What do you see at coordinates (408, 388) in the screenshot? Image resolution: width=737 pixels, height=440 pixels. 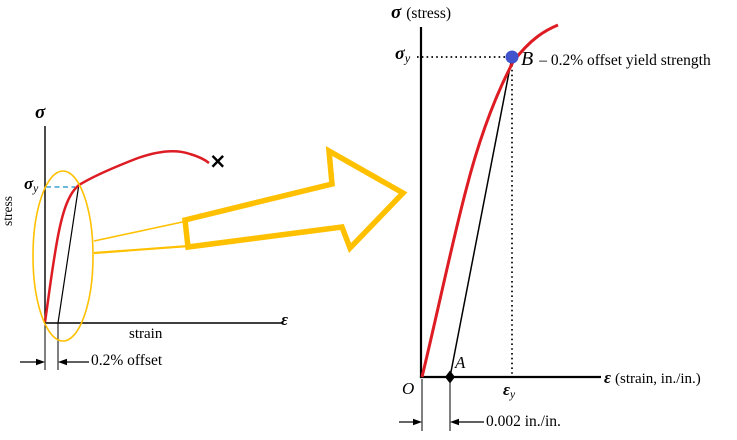 I see `origin-label: O` at bounding box center [408, 388].